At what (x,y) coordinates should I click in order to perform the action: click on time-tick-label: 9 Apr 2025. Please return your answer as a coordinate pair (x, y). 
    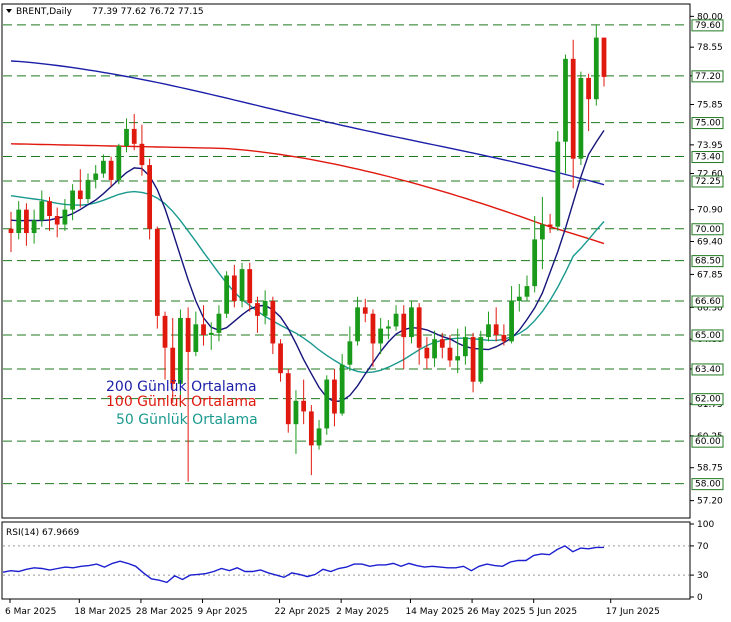
    Looking at the image, I should click on (223, 612).